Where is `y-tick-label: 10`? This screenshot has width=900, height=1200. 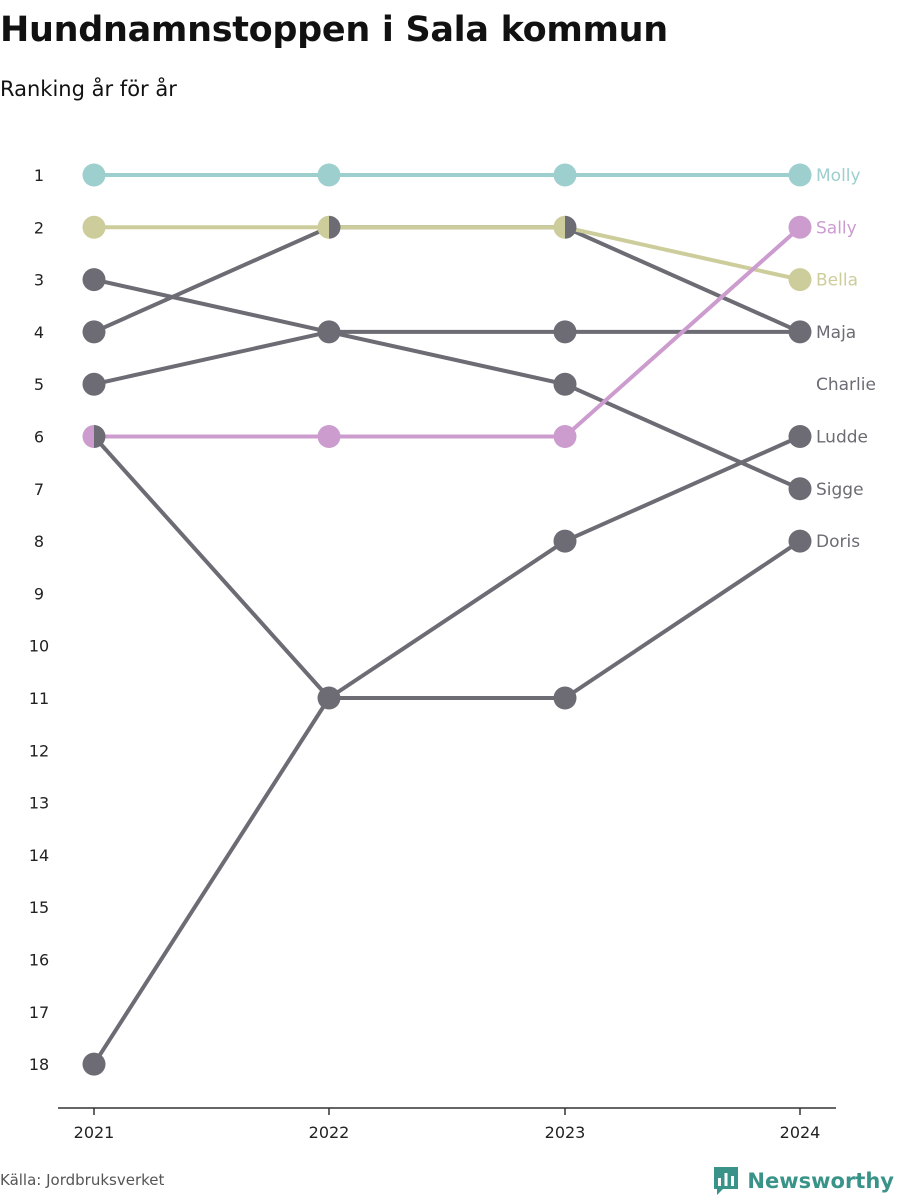 y-tick-label: 10 is located at coordinates (39, 646).